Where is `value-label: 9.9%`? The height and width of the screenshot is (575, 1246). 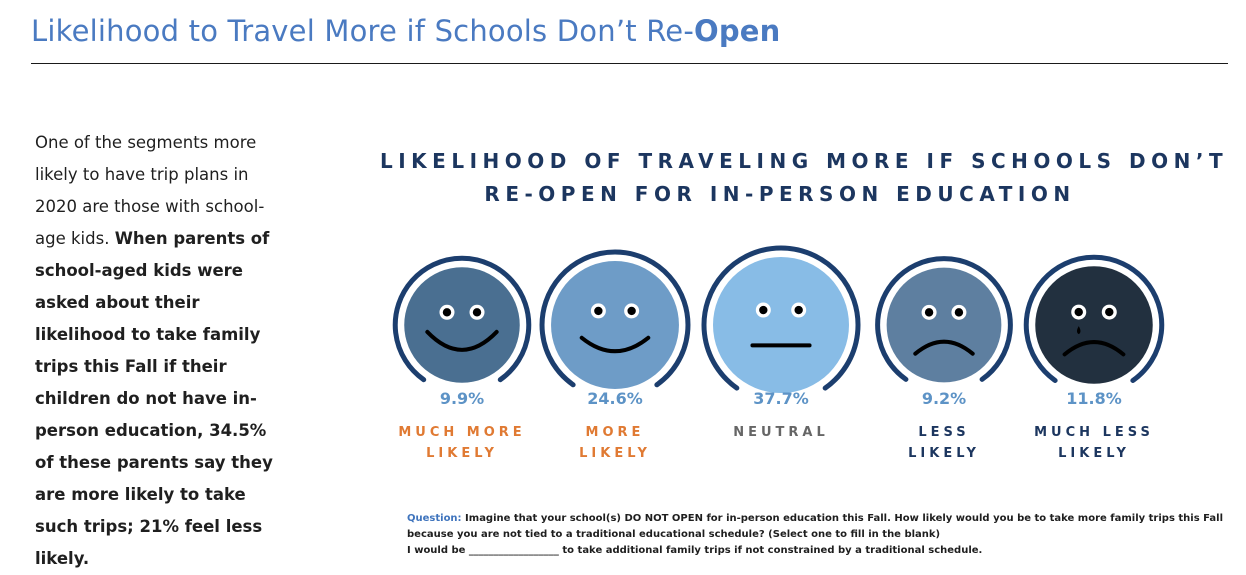 value-label: 9.9% is located at coordinates (462, 398).